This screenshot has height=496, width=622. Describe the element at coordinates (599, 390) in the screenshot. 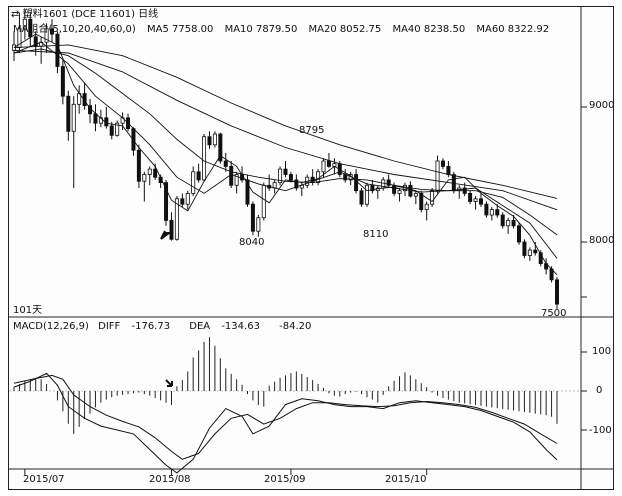

I see `macd-y-tick-0: 0` at that location.